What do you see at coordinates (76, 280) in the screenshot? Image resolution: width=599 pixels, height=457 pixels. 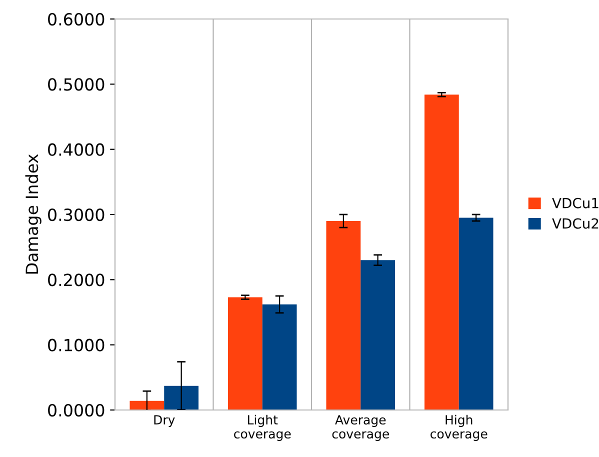 I see `y-tick-label: 0.2000` at bounding box center [76, 280].